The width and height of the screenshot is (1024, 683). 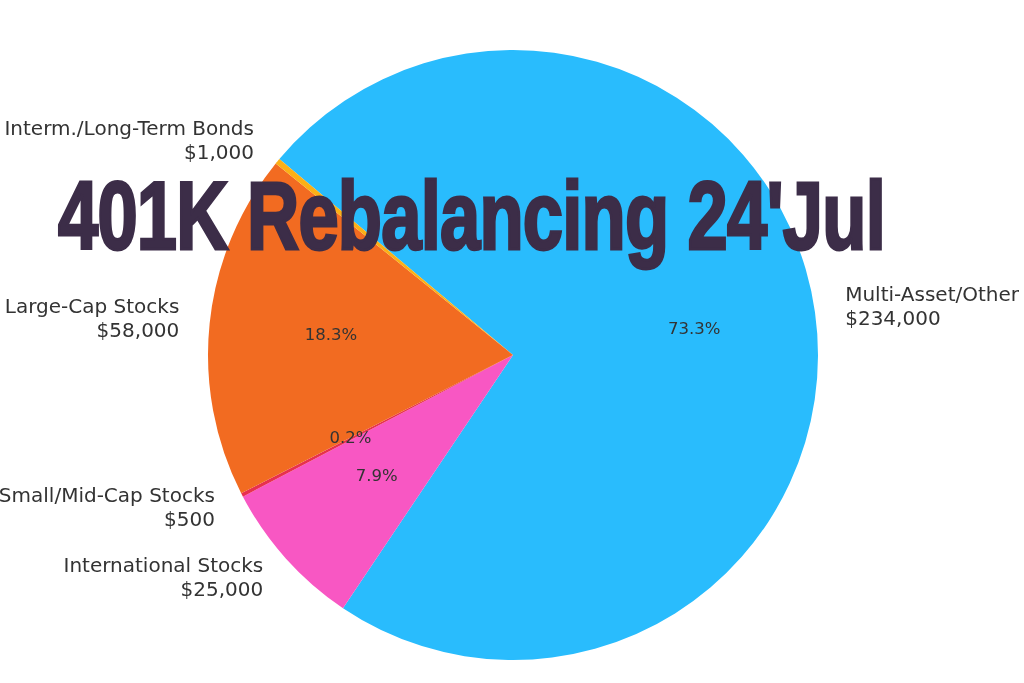 I want to click on data-label: 7.9%, so click(x=376, y=476).